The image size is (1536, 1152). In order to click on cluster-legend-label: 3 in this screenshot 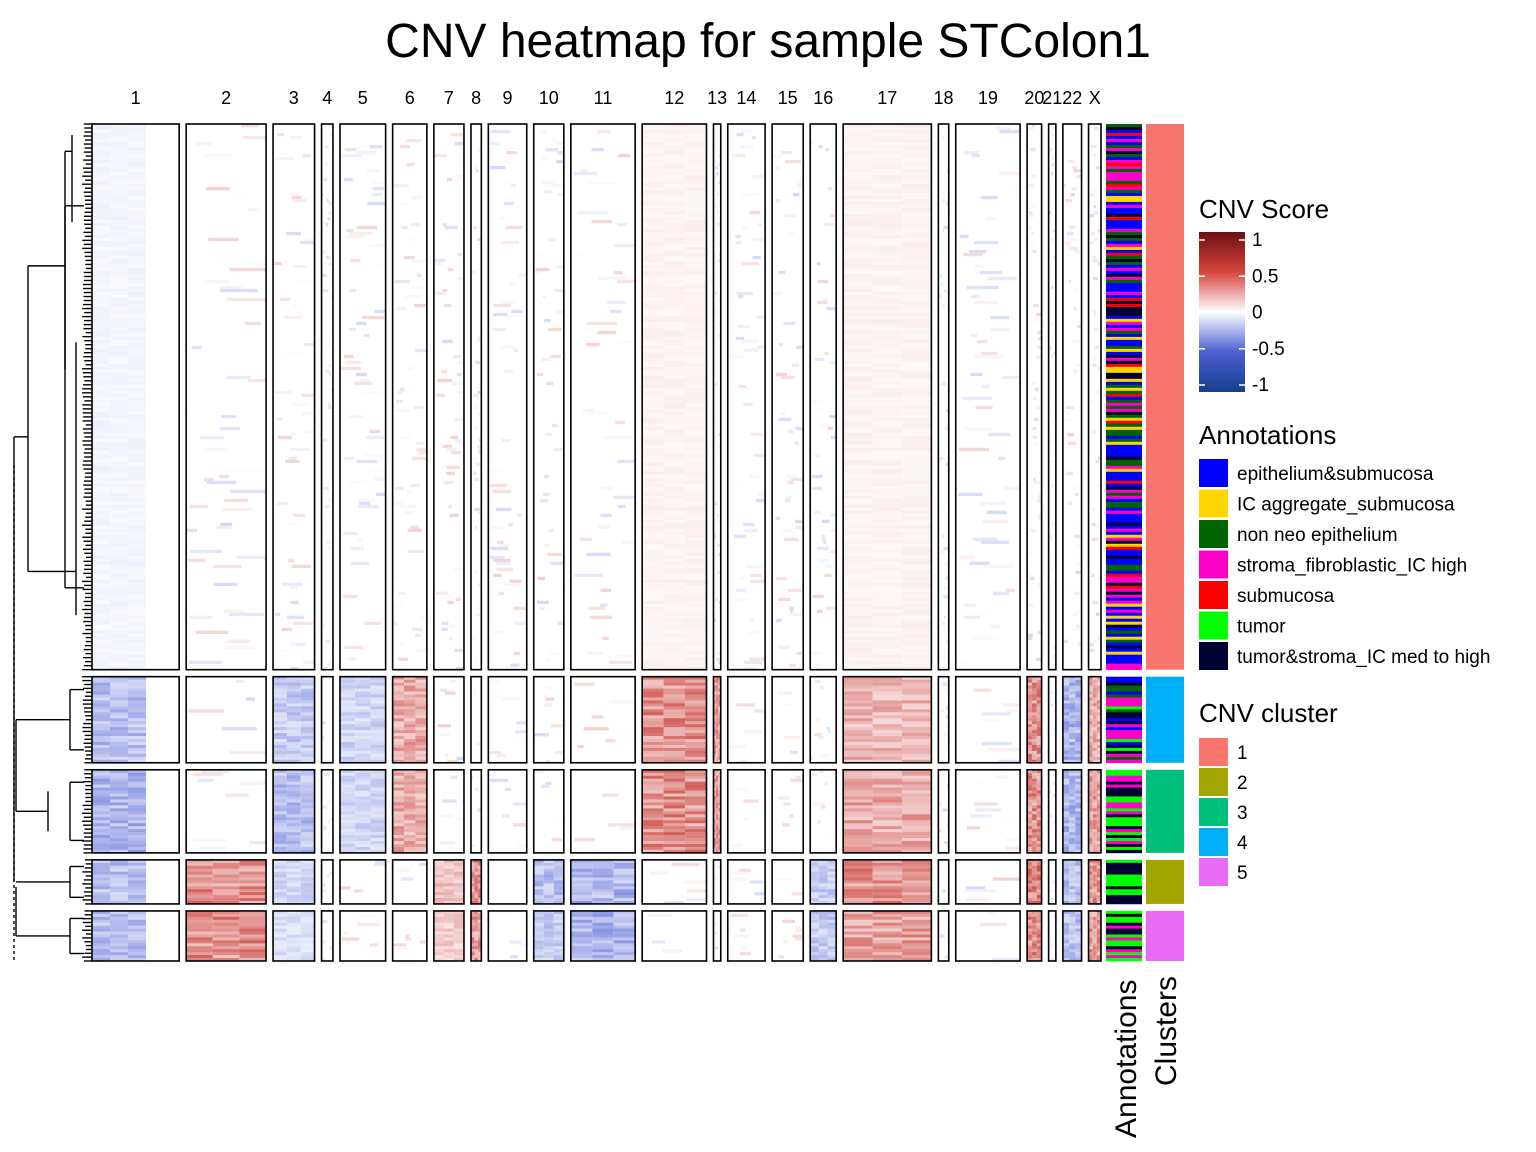, I will do `click(1242, 813)`.